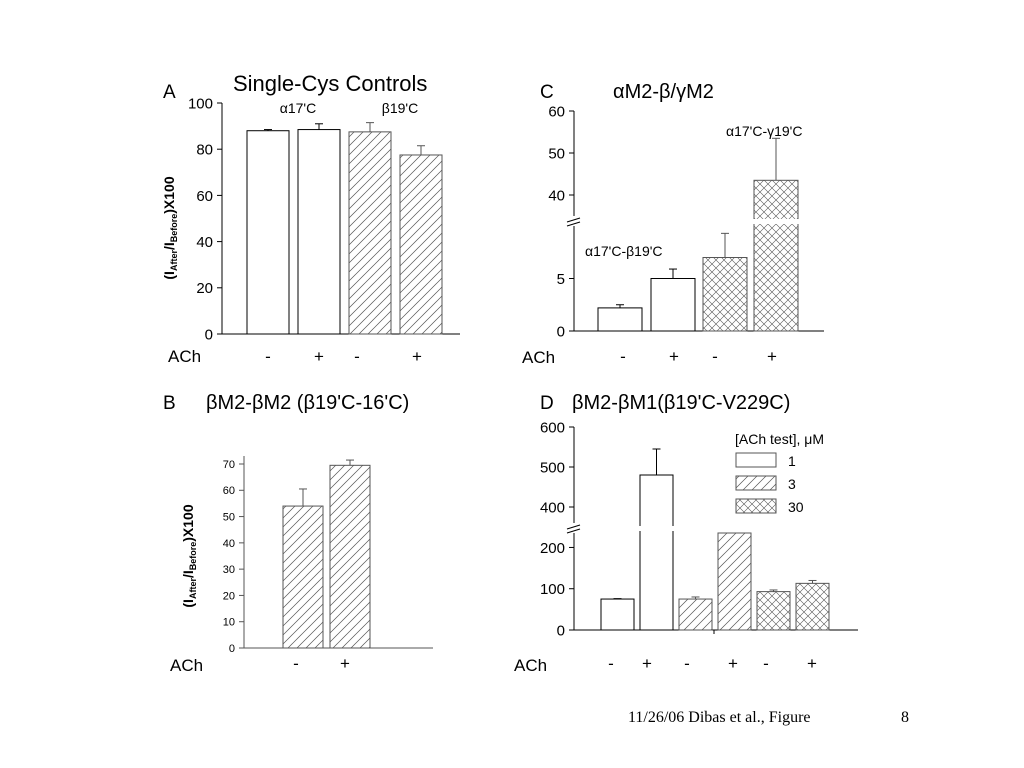 This screenshot has height=768, width=1024. What do you see at coordinates (233, 557) in the screenshot?
I see `y-ticks: 0 10 20 30 40 50 60 70` at bounding box center [233, 557].